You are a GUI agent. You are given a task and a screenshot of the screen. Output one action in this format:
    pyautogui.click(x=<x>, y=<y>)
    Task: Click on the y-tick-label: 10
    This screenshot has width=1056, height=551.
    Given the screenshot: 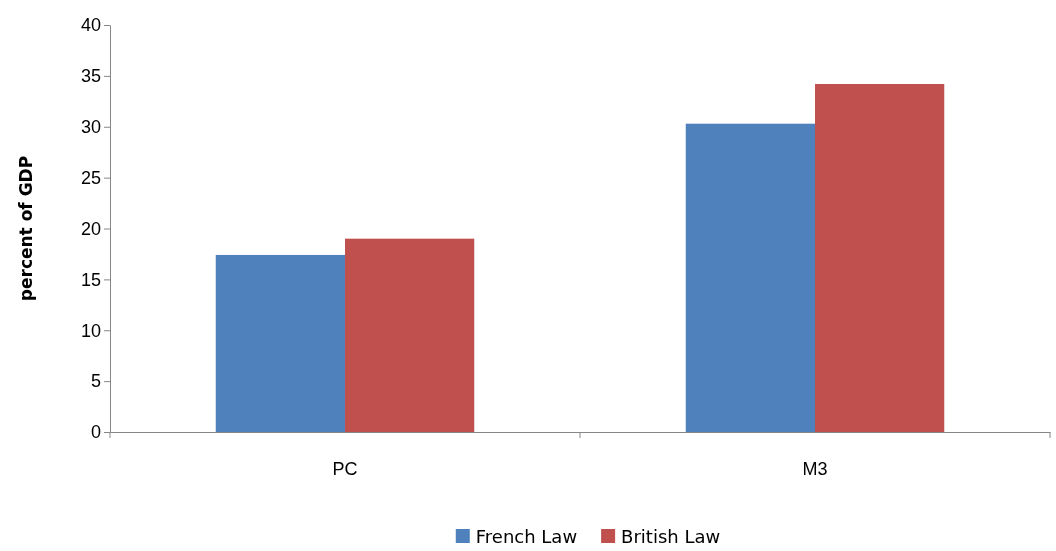 What is the action you would take?
    pyautogui.click(x=90, y=330)
    